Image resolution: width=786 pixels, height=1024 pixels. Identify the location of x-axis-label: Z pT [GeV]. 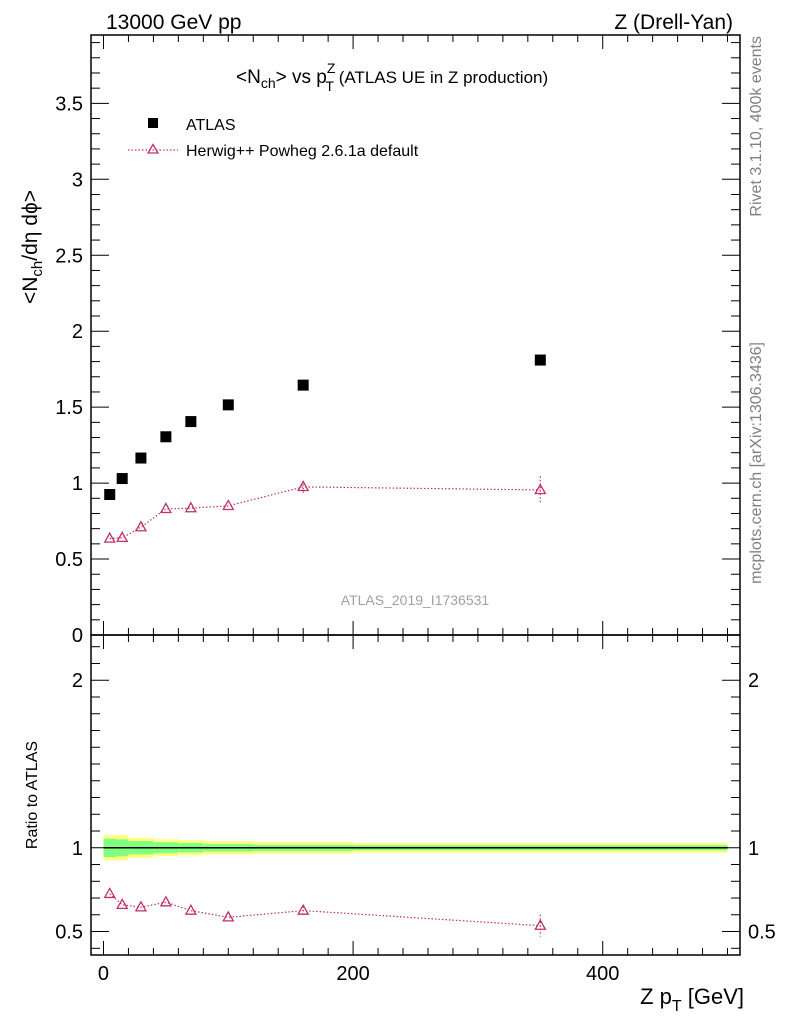
(692, 999).